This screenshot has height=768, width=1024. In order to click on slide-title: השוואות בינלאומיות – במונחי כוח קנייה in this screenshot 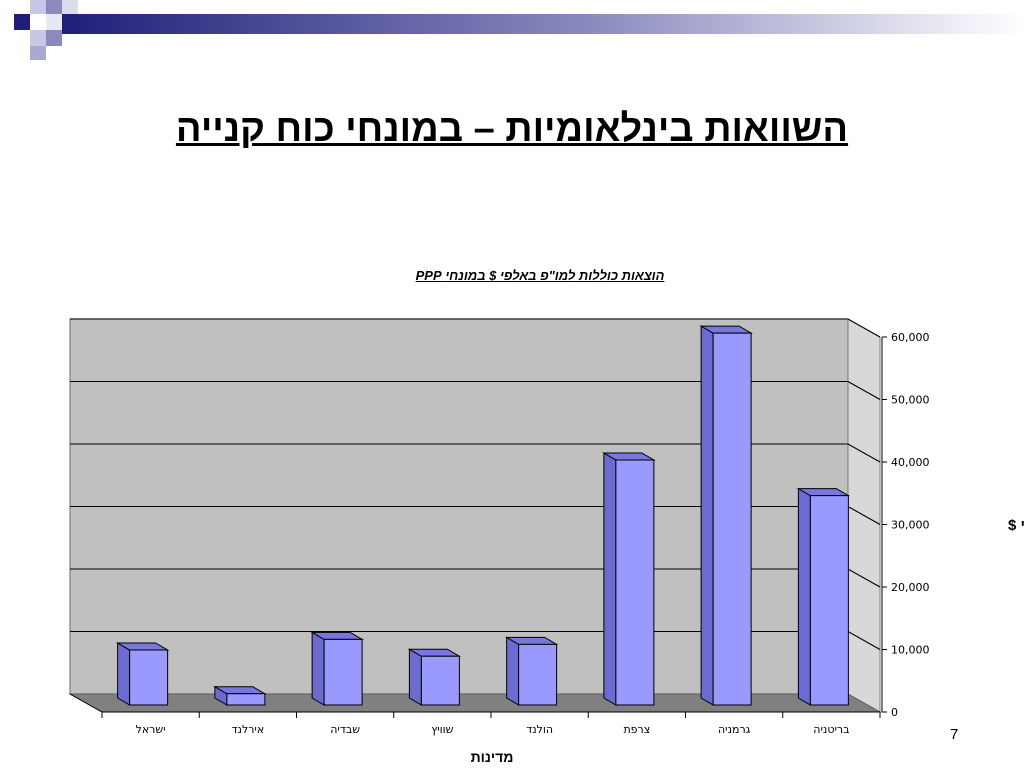, I will do `click(512, 129)`.